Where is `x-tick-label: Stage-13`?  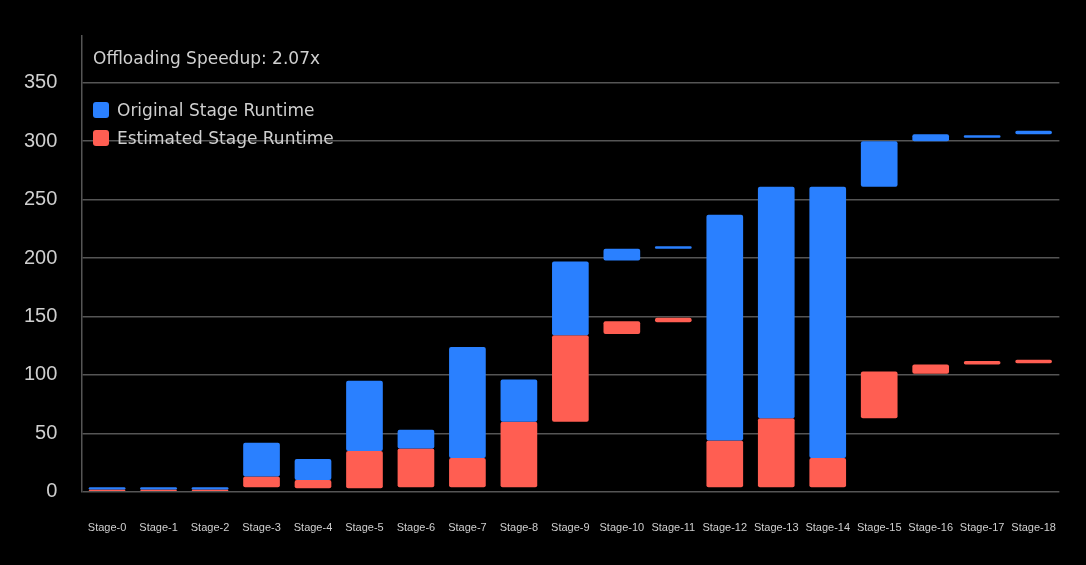
x-tick-label: Stage-13 is located at coordinates (776, 527).